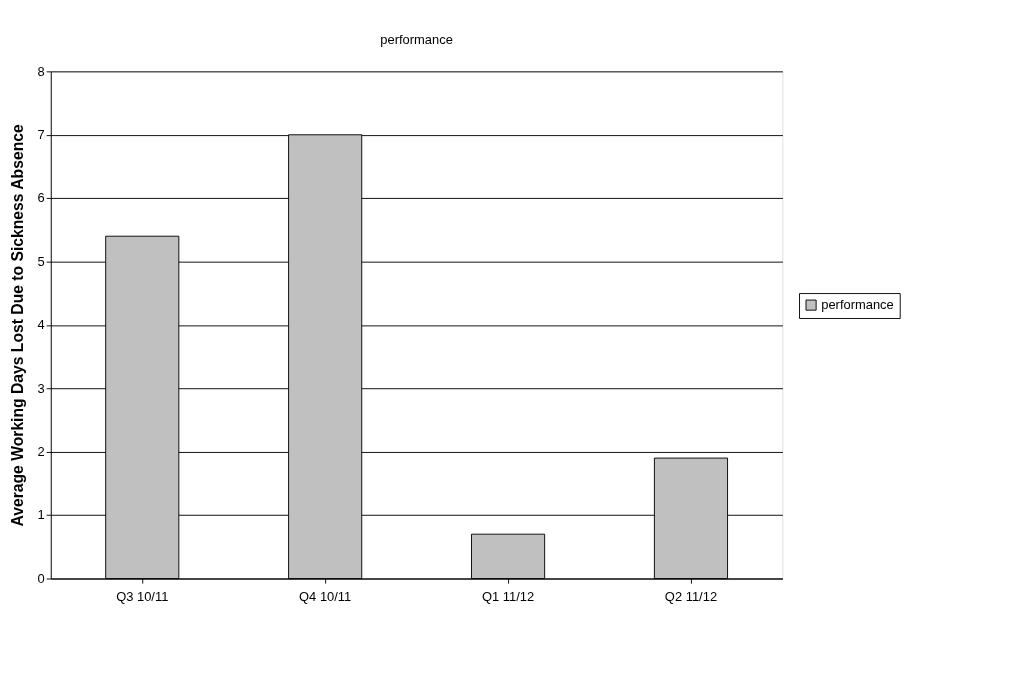  Describe the element at coordinates (41, 515) in the screenshot. I see `y-tick-label: 1` at that location.